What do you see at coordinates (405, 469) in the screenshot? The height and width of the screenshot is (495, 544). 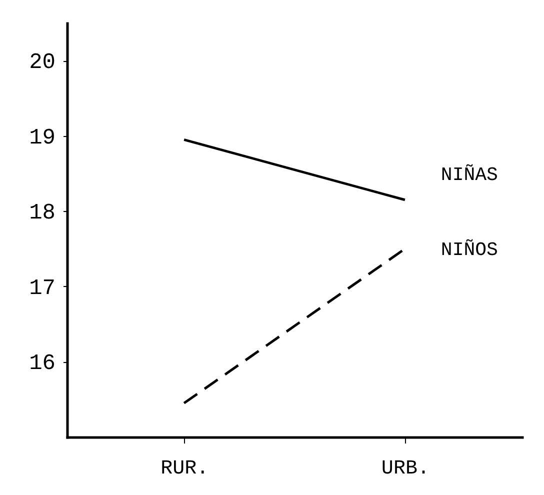 I see `x-tick-label: URB.` at bounding box center [405, 469].